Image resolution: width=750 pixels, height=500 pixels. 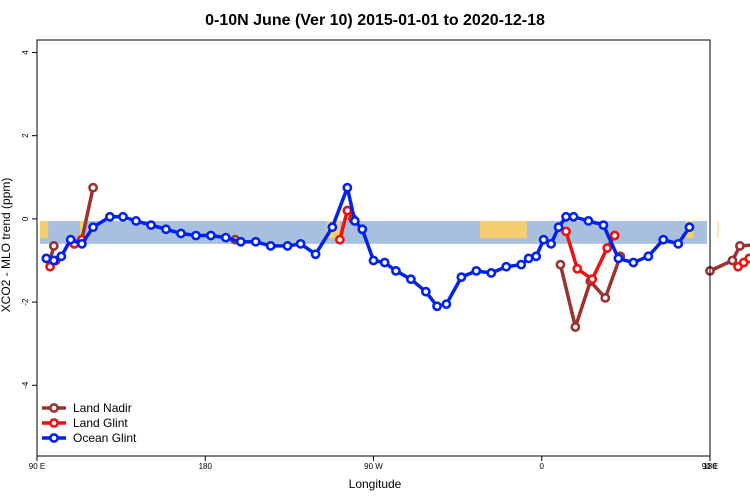 I want to click on legend-marker-land-glint, so click(x=54, y=423).